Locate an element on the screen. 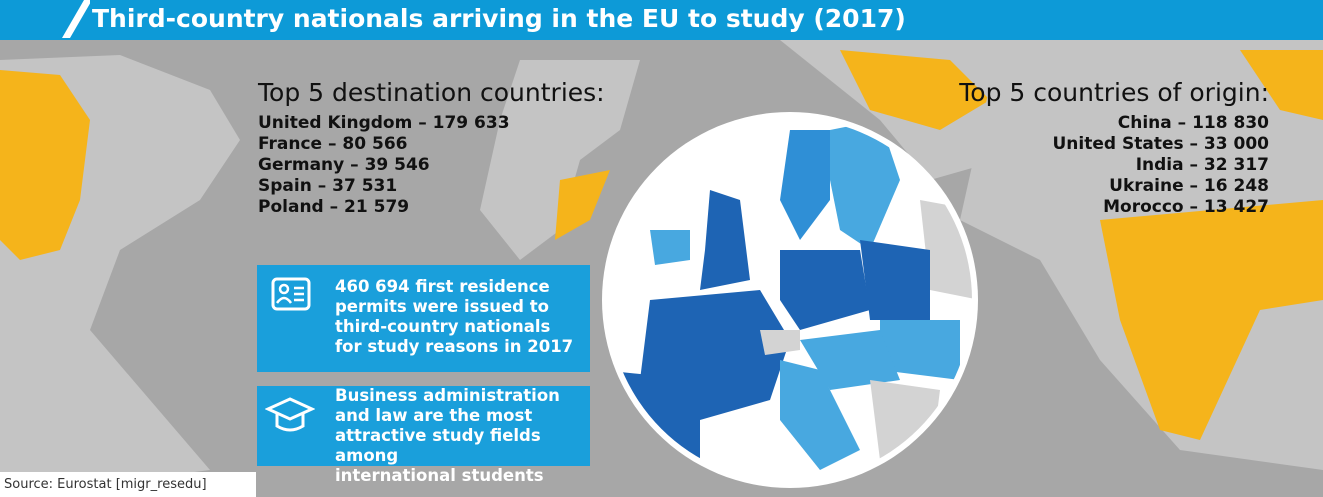 The height and width of the screenshot is (497, 1323). fields-line: and law are the most is located at coordinates (434, 415).